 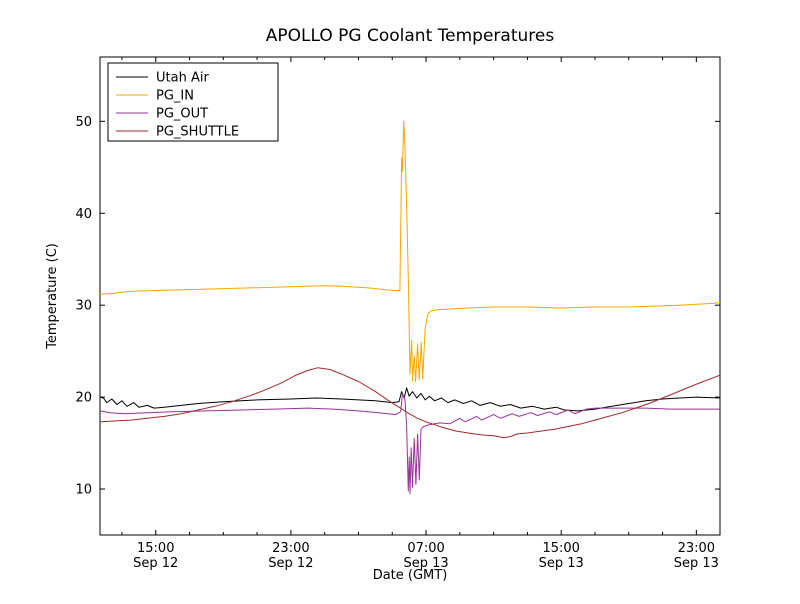 I want to click on legend-label: Utah Air, so click(x=182, y=78).